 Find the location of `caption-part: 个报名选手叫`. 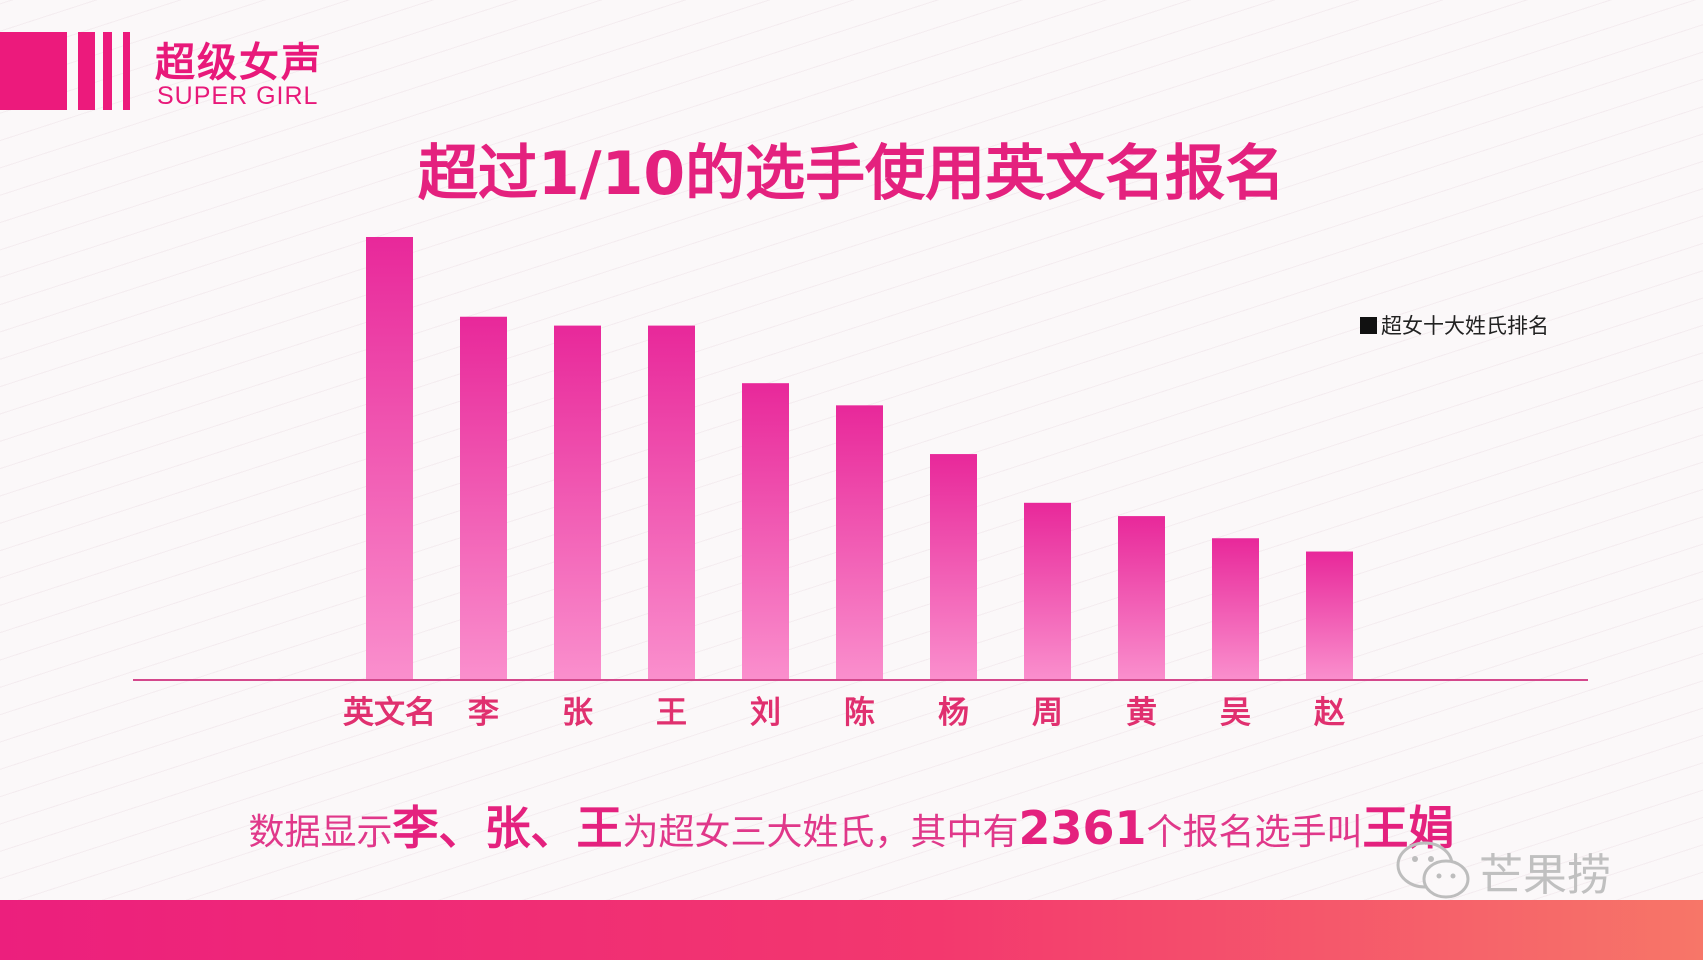

caption-part: 个报名选手叫 is located at coordinates (1254, 832).